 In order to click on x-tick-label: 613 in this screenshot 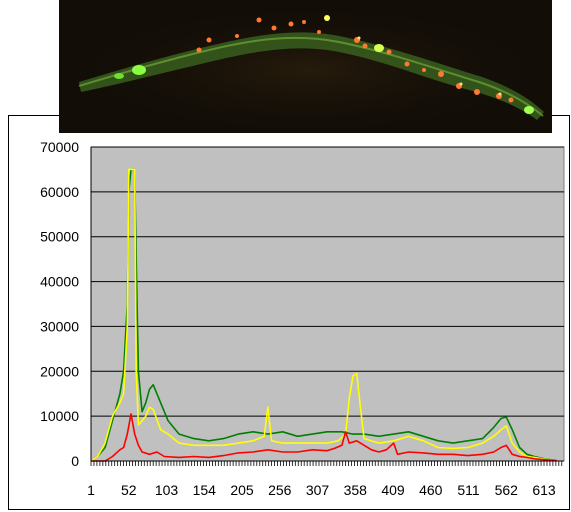, I will do `click(544, 490)`.